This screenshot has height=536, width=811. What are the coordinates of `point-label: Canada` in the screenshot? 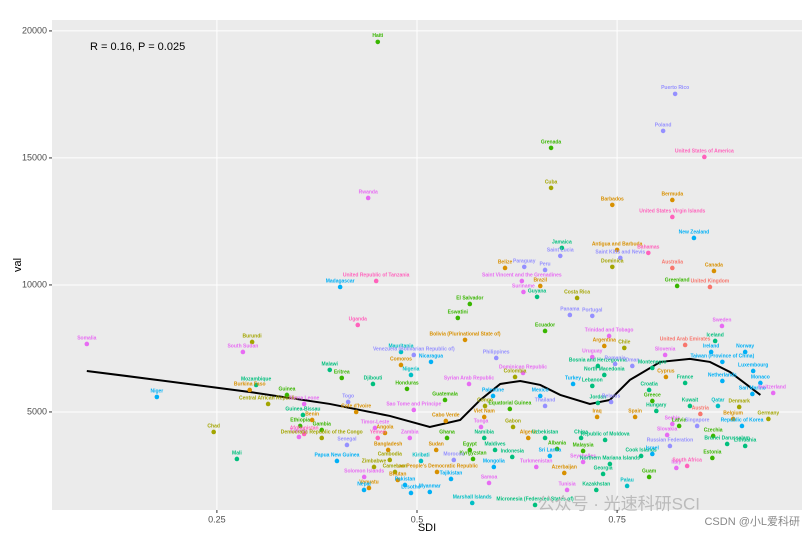 It's located at (714, 265).